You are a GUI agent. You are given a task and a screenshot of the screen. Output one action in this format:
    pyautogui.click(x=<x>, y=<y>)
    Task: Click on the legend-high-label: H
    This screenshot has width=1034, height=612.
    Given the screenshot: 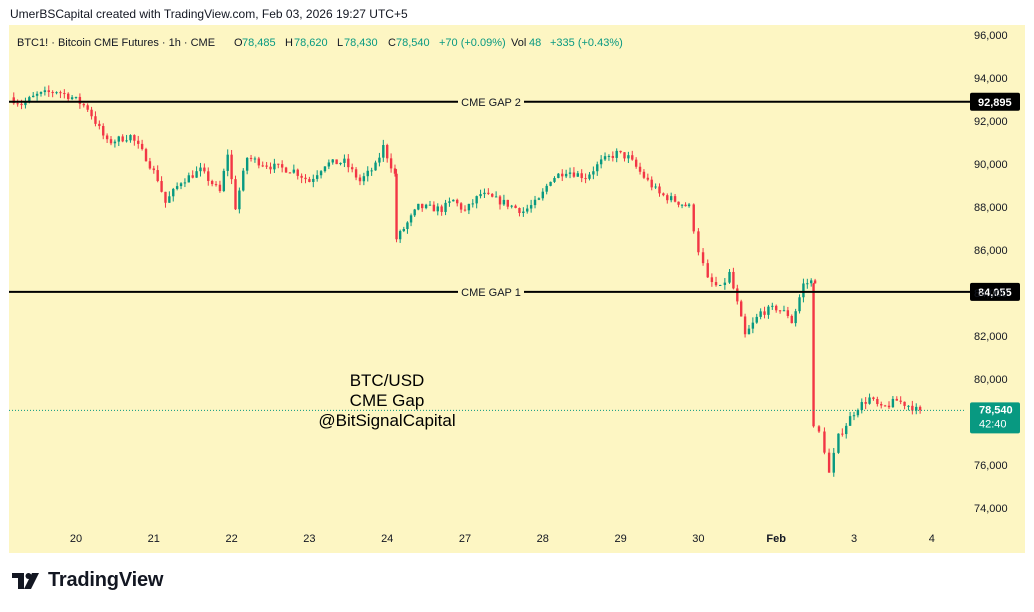 What is the action you would take?
    pyautogui.click(x=289, y=43)
    